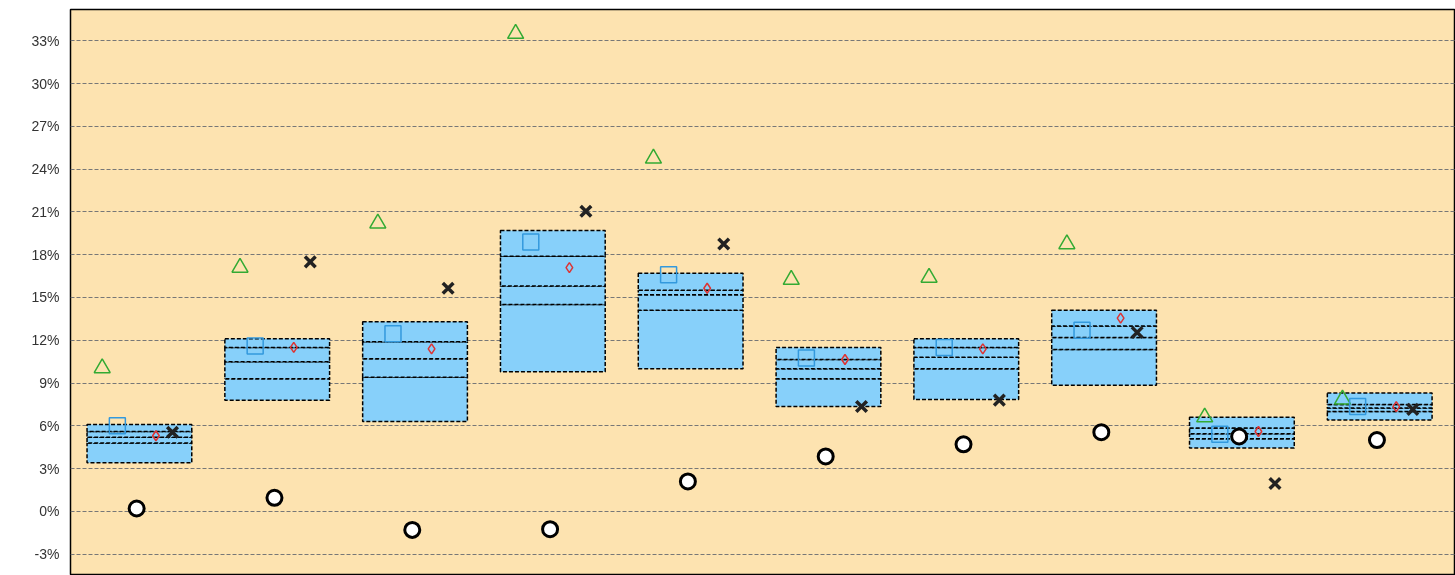 Image resolution: width=1455 pixels, height=575 pixels. I want to click on y-tick-label: 30%, so click(45, 83).